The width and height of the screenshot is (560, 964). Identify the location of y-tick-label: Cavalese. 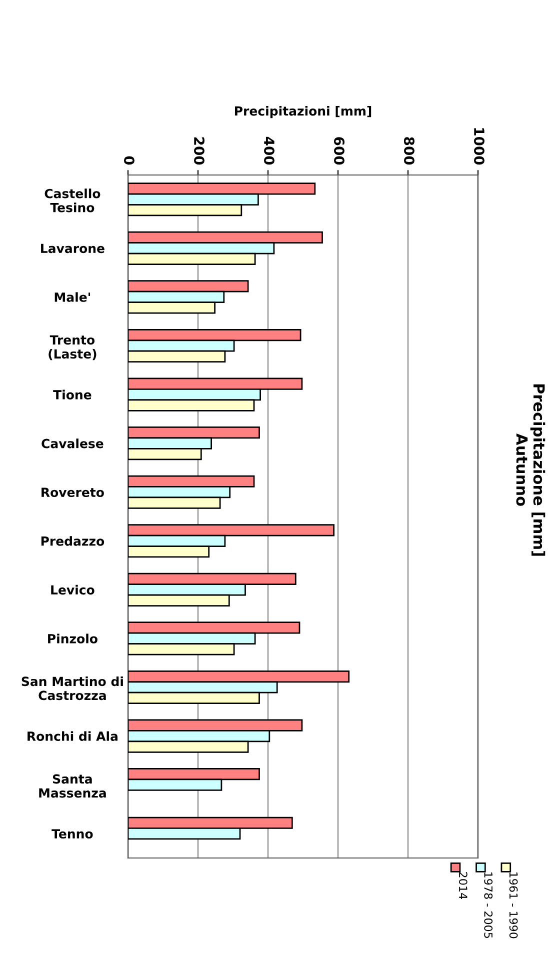
(73, 443).